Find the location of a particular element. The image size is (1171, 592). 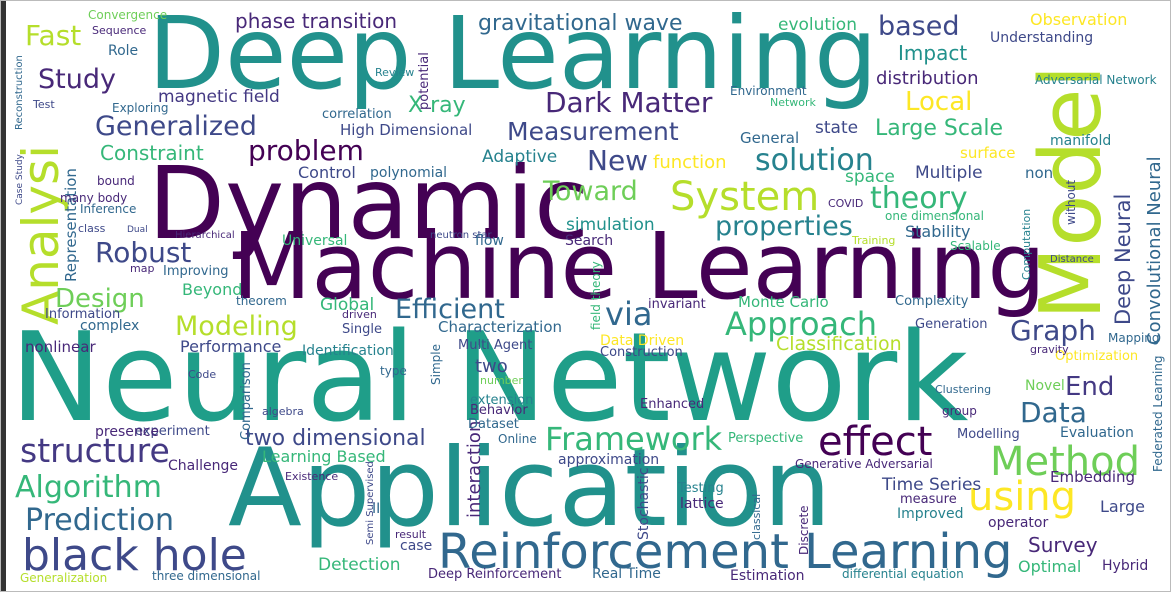

word: nonlinear is located at coordinates (60, 347).